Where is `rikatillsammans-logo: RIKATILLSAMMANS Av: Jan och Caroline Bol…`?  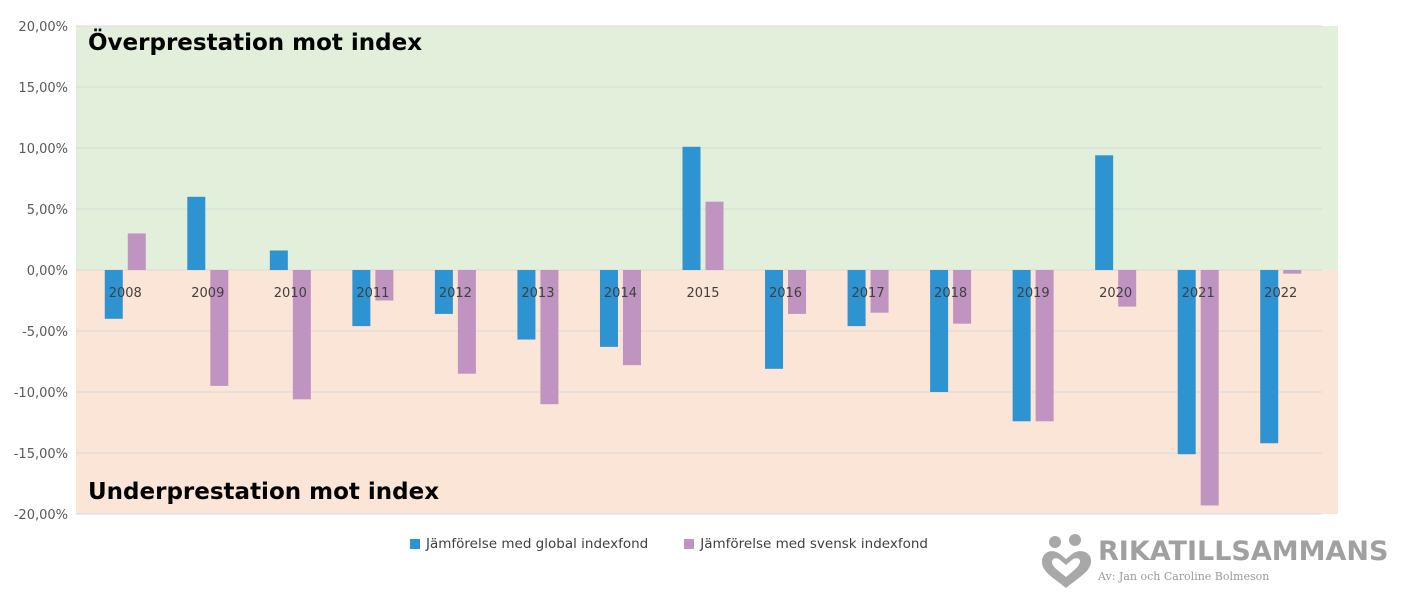
rikatillsammans-logo: RIKATILLSAMMANS Av: Jan och Caroline Bol… is located at coordinates (1218, 562).